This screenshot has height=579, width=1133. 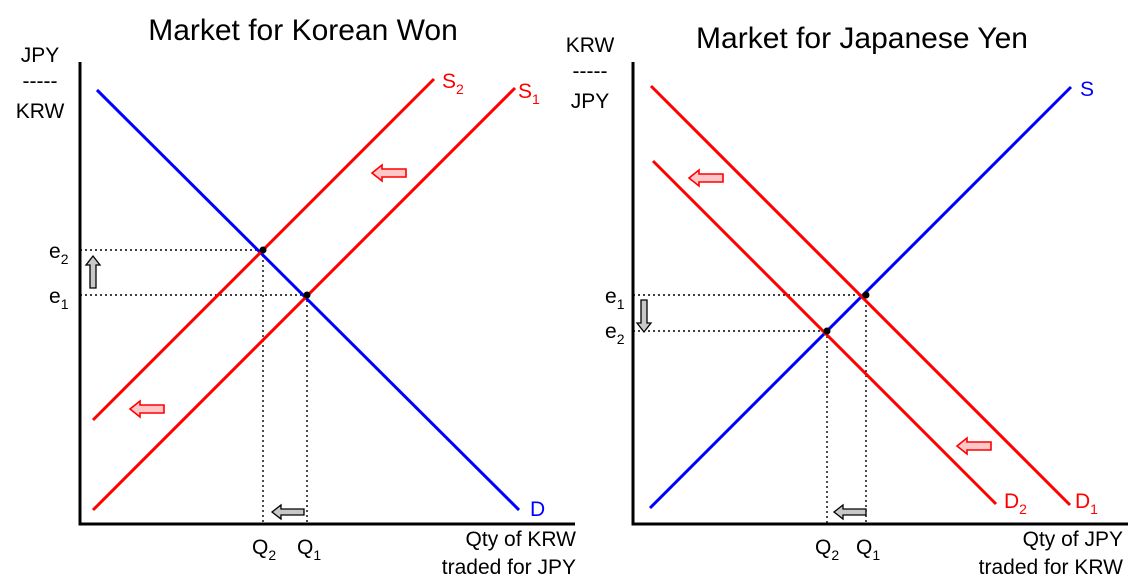 I want to click on left-panel-title: Market for Korean Won, so click(x=303, y=30).